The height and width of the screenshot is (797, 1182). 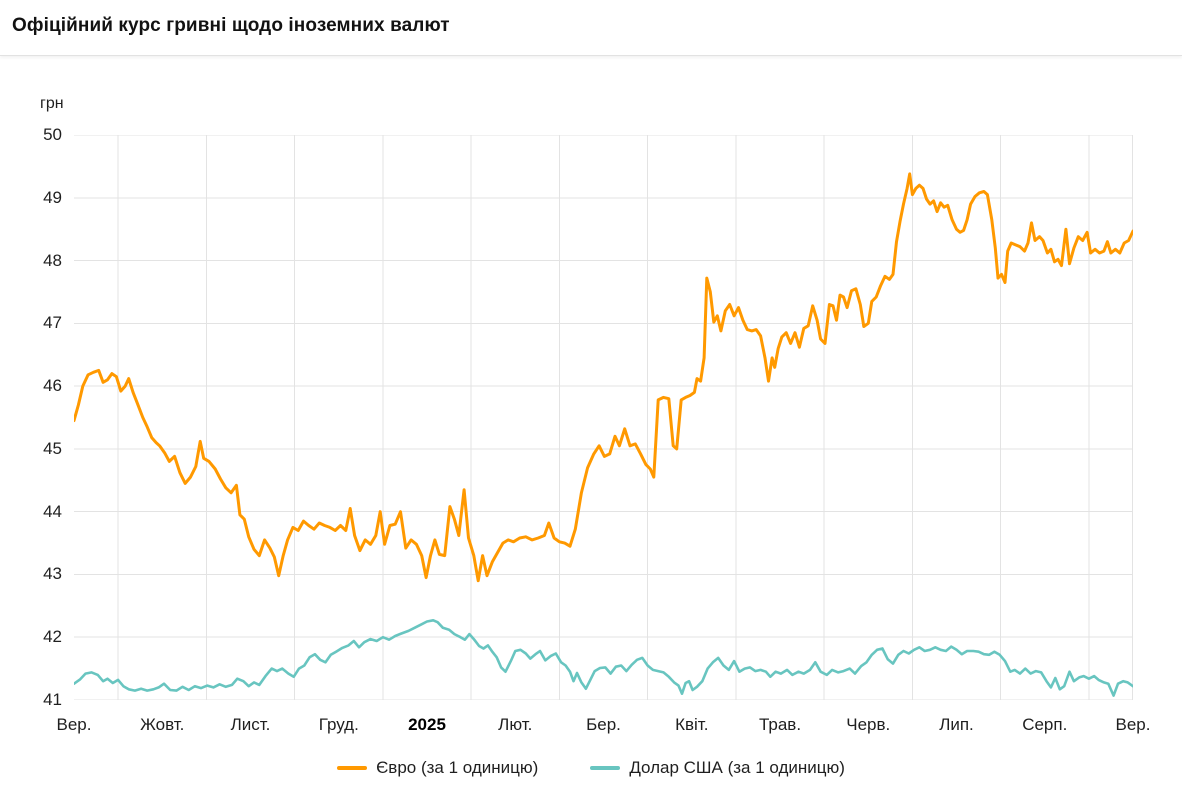 What do you see at coordinates (52, 260) in the screenshot?
I see `y-axis-tick-label: 48` at bounding box center [52, 260].